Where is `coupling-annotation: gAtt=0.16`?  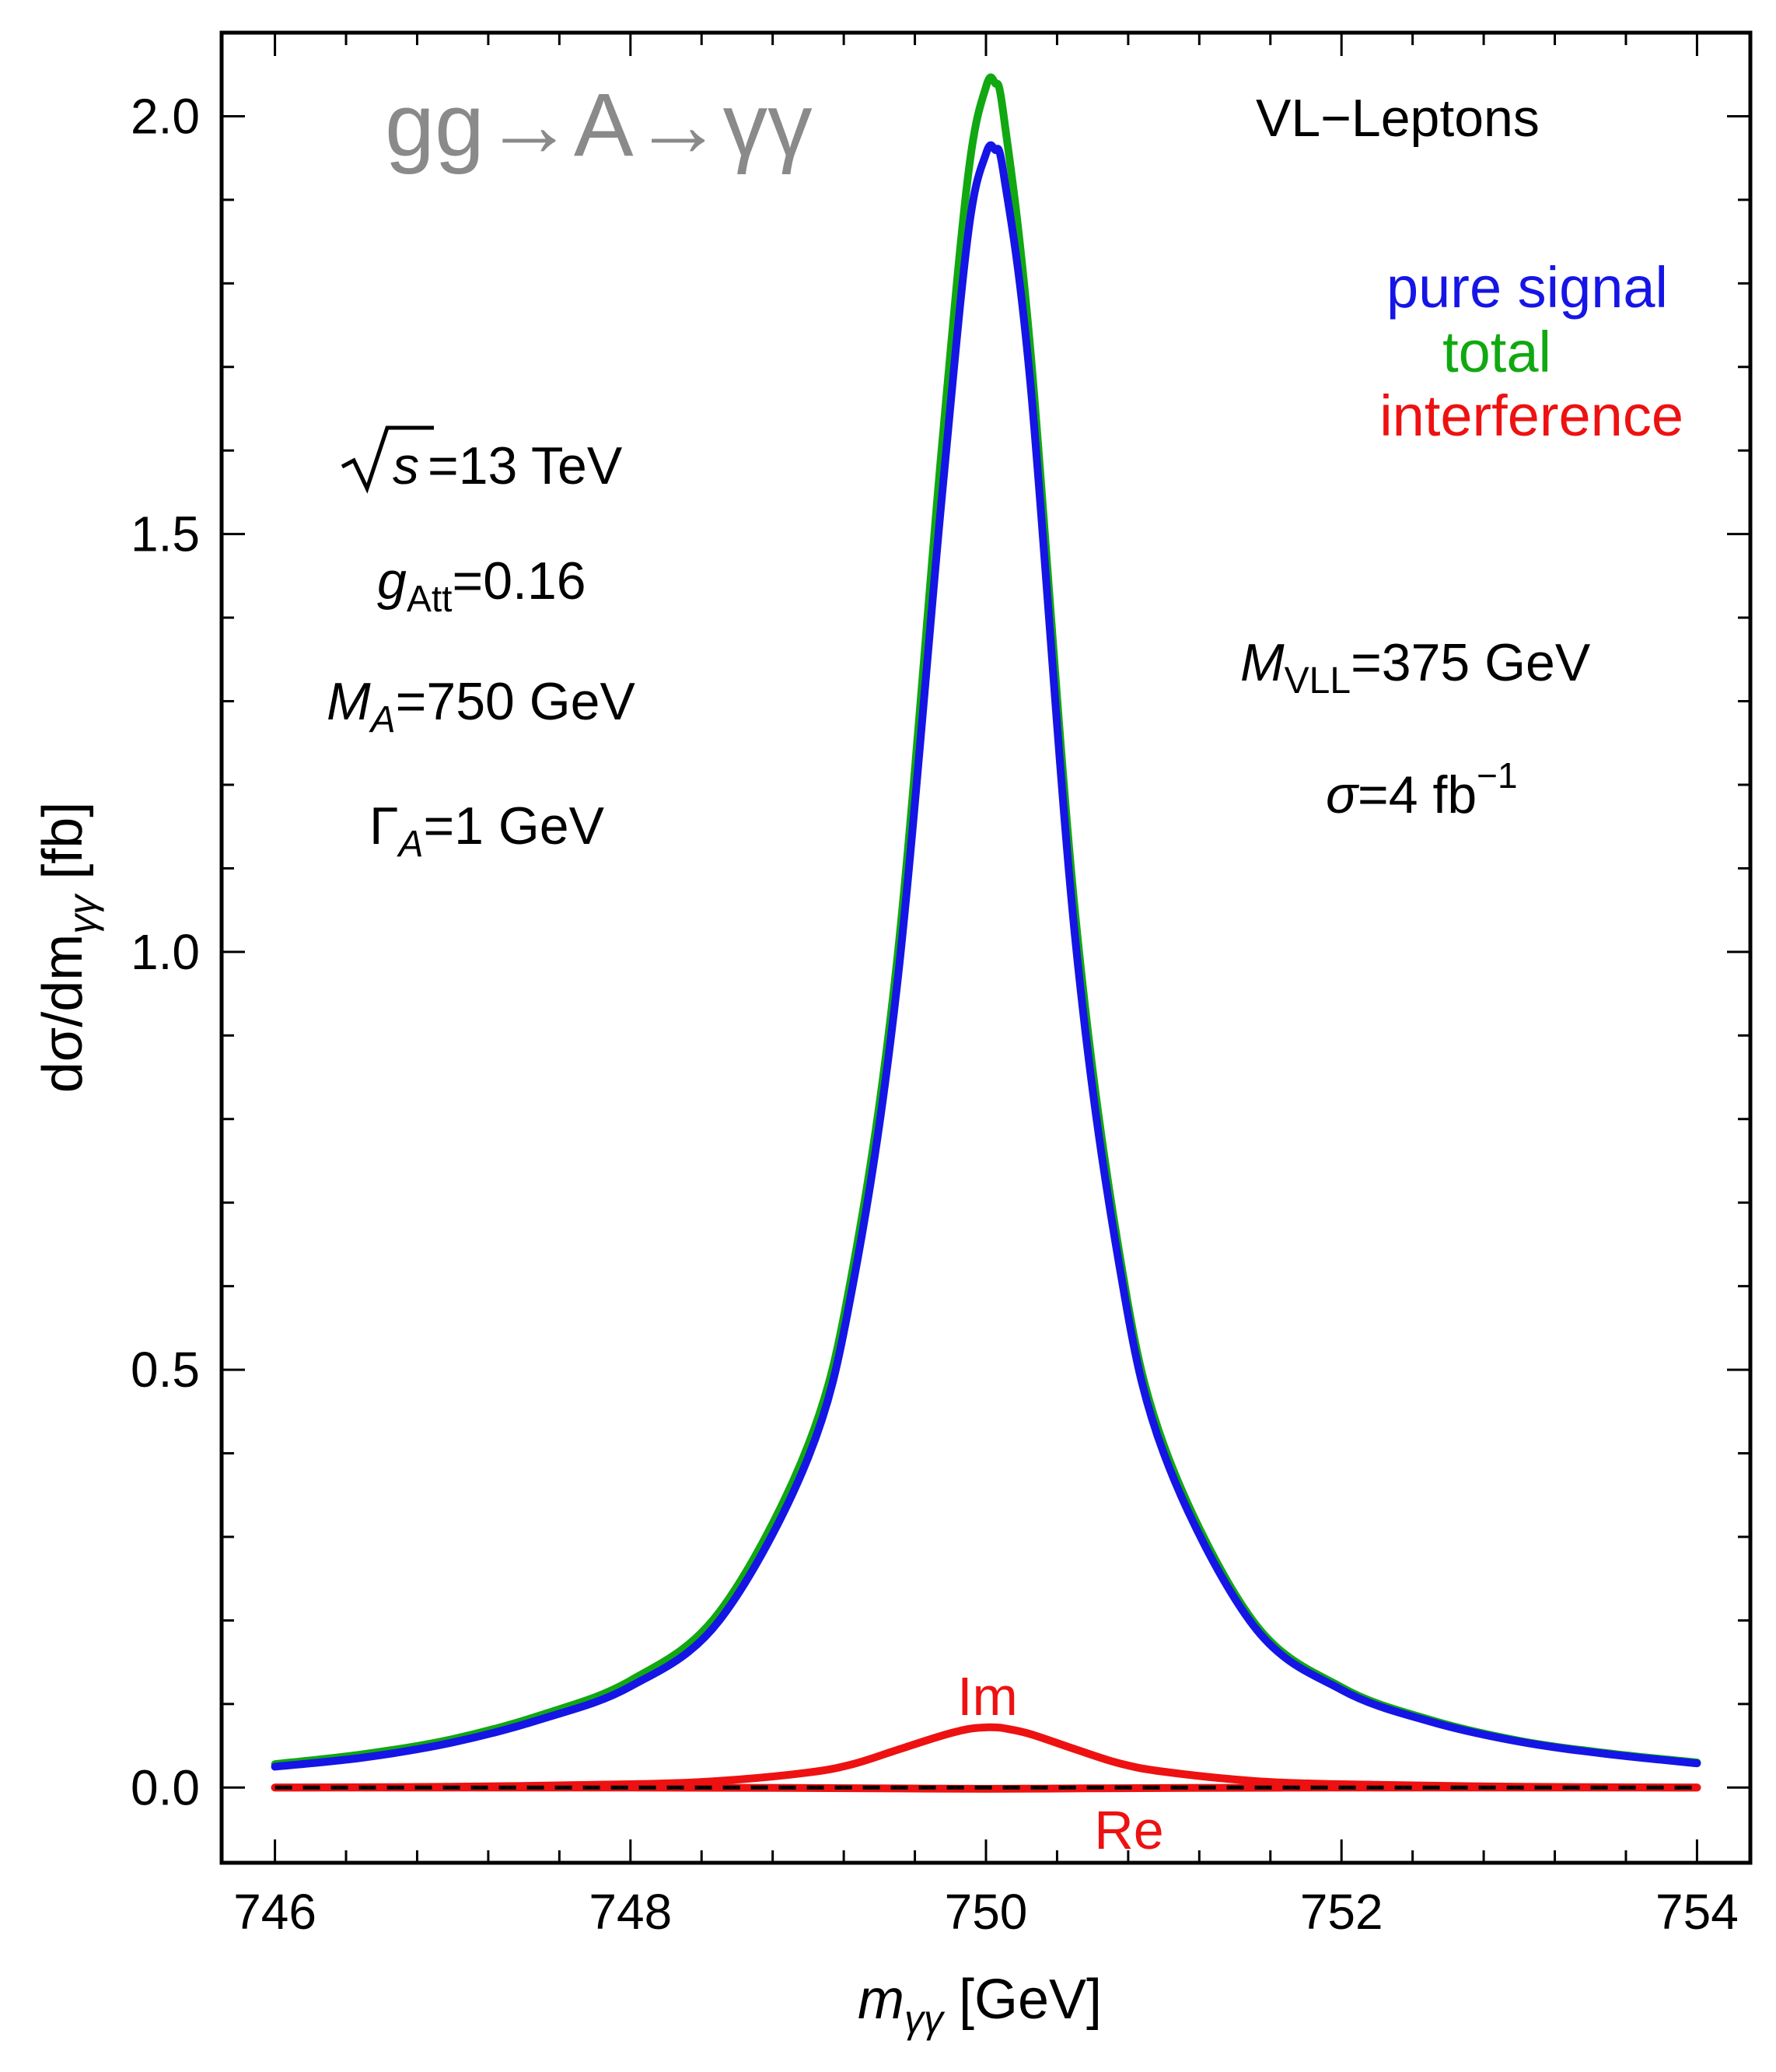
coupling-annotation: gAtt=0.16 is located at coordinates (481, 585).